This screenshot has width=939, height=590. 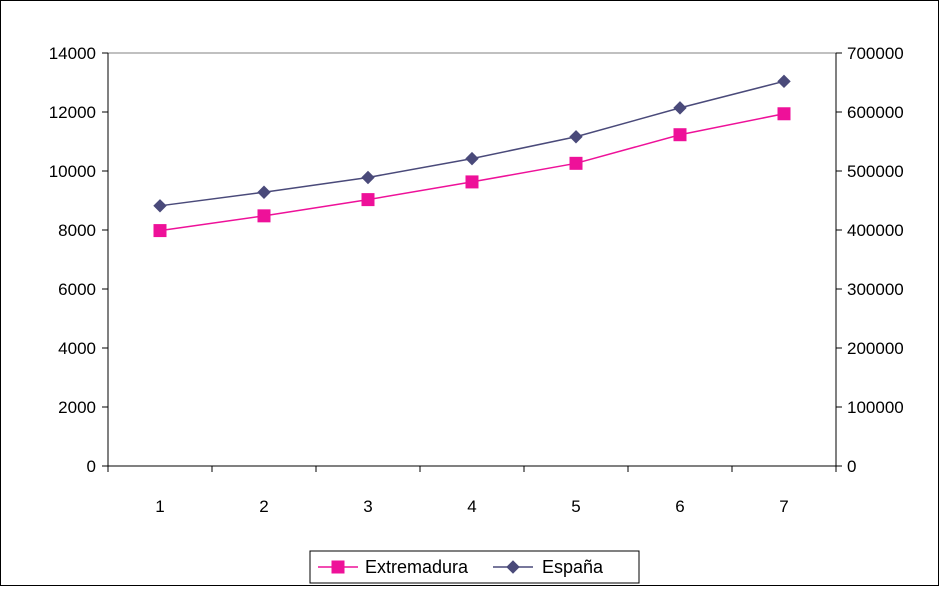 What do you see at coordinates (875, 348) in the screenshot?
I see `right-tick-label: 200000` at bounding box center [875, 348].